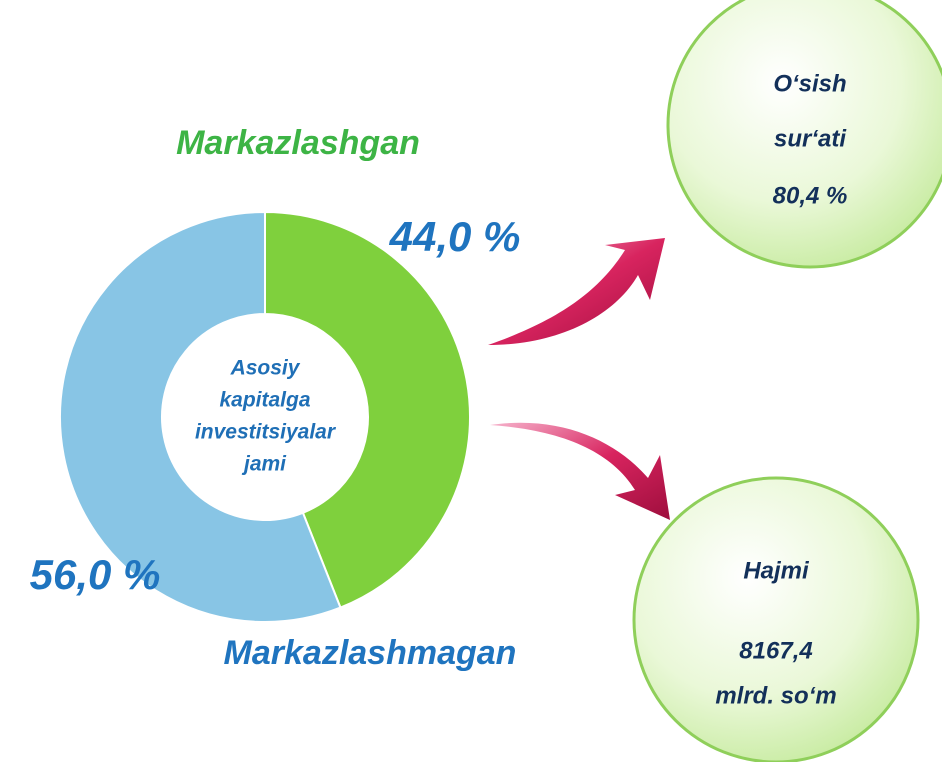 This screenshot has width=942, height=762. What do you see at coordinates (809, 83) in the screenshot?
I see `callout-text: O‘sish` at bounding box center [809, 83].